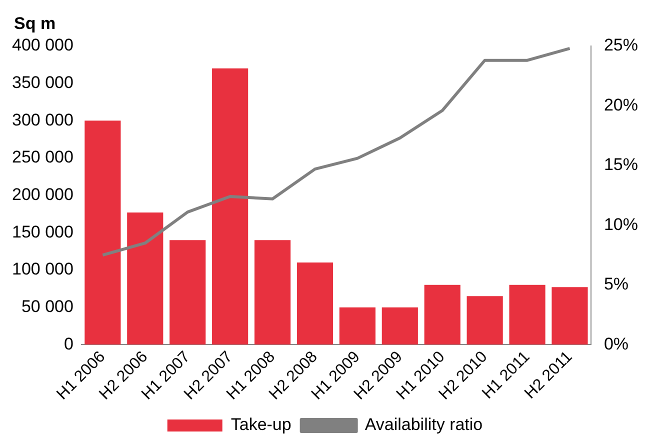 This screenshot has width=660, height=444. What do you see at coordinates (621, 45) in the screenshot?
I see `y2-tick-label: 25%` at bounding box center [621, 45].